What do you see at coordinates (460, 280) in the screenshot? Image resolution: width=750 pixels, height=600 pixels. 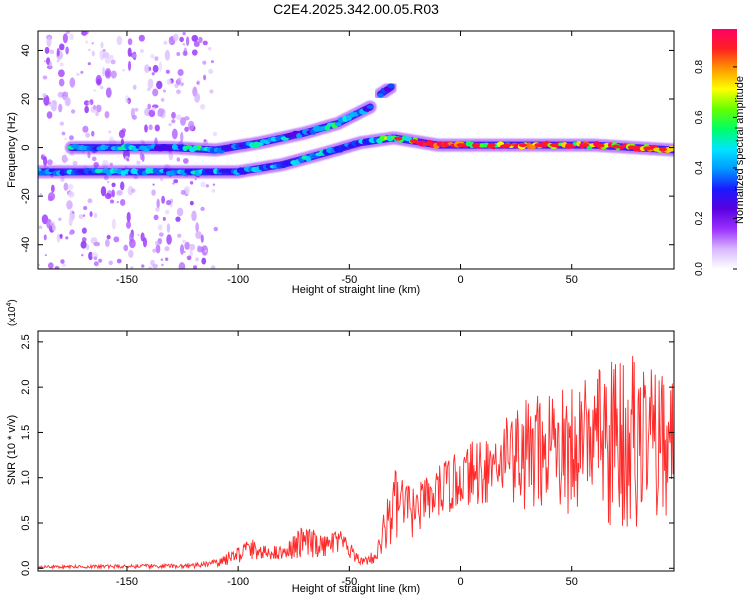 I see `spectrogram-x-tick-label: 0` at bounding box center [460, 280].